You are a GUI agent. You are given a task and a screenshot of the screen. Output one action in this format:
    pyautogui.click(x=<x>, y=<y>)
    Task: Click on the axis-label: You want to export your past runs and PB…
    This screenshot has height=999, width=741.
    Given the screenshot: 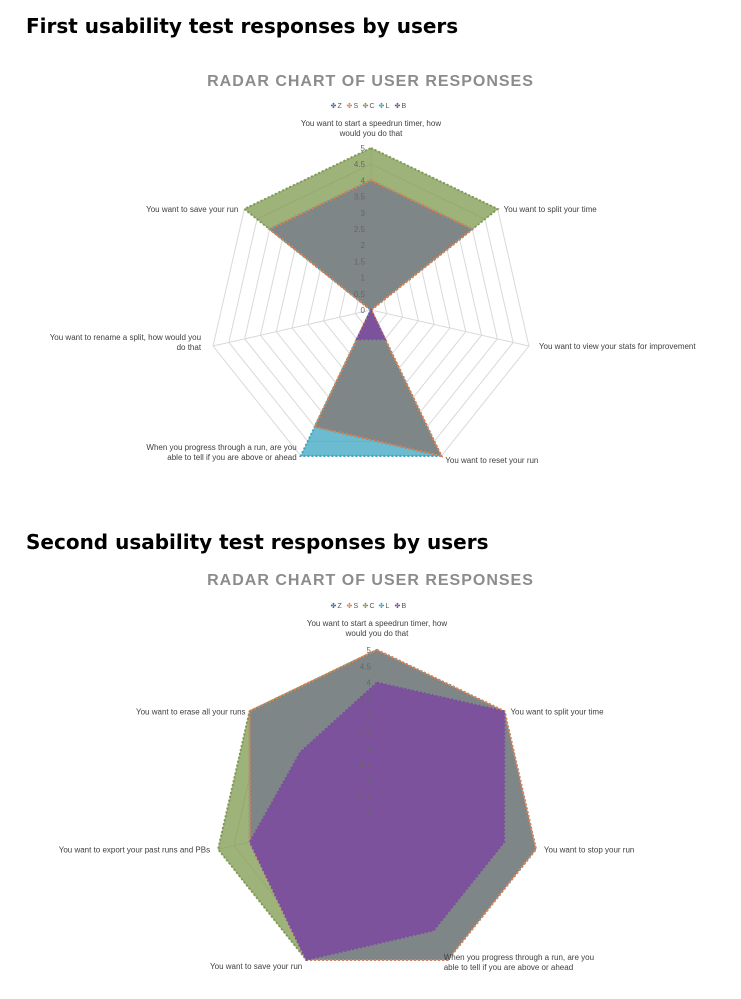 What is the action you would take?
    pyautogui.click(x=134, y=849)
    